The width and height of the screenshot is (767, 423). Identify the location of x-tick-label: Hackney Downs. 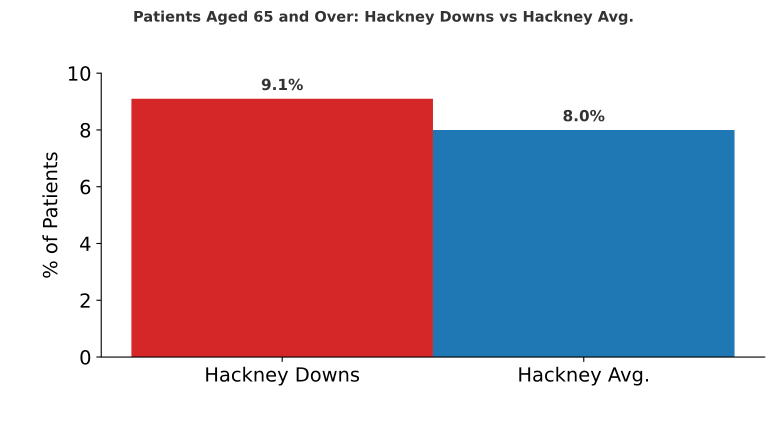
(283, 376).